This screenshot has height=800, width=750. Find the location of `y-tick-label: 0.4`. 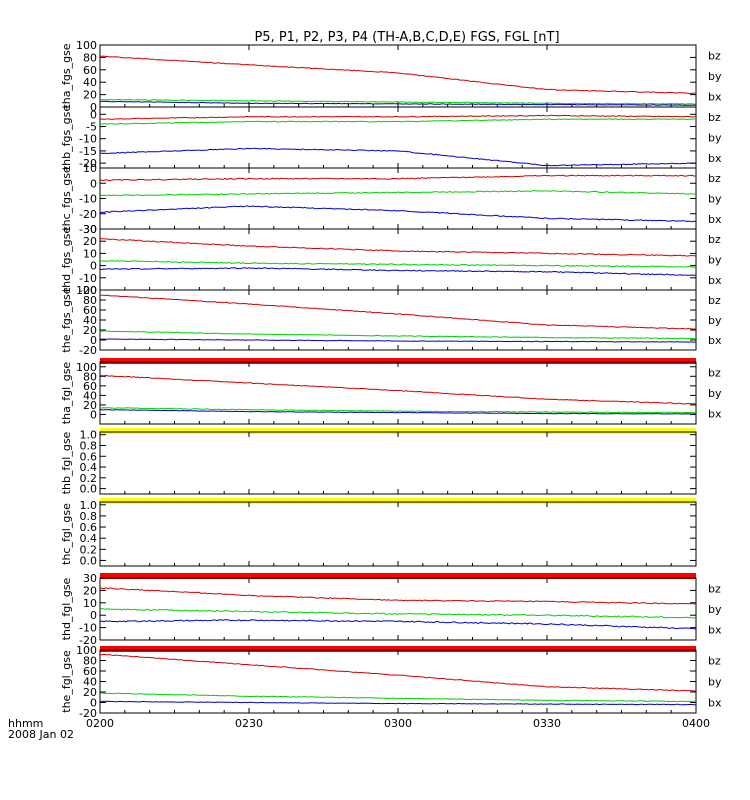

y-tick-label: 0.4 is located at coordinates (89, 538).